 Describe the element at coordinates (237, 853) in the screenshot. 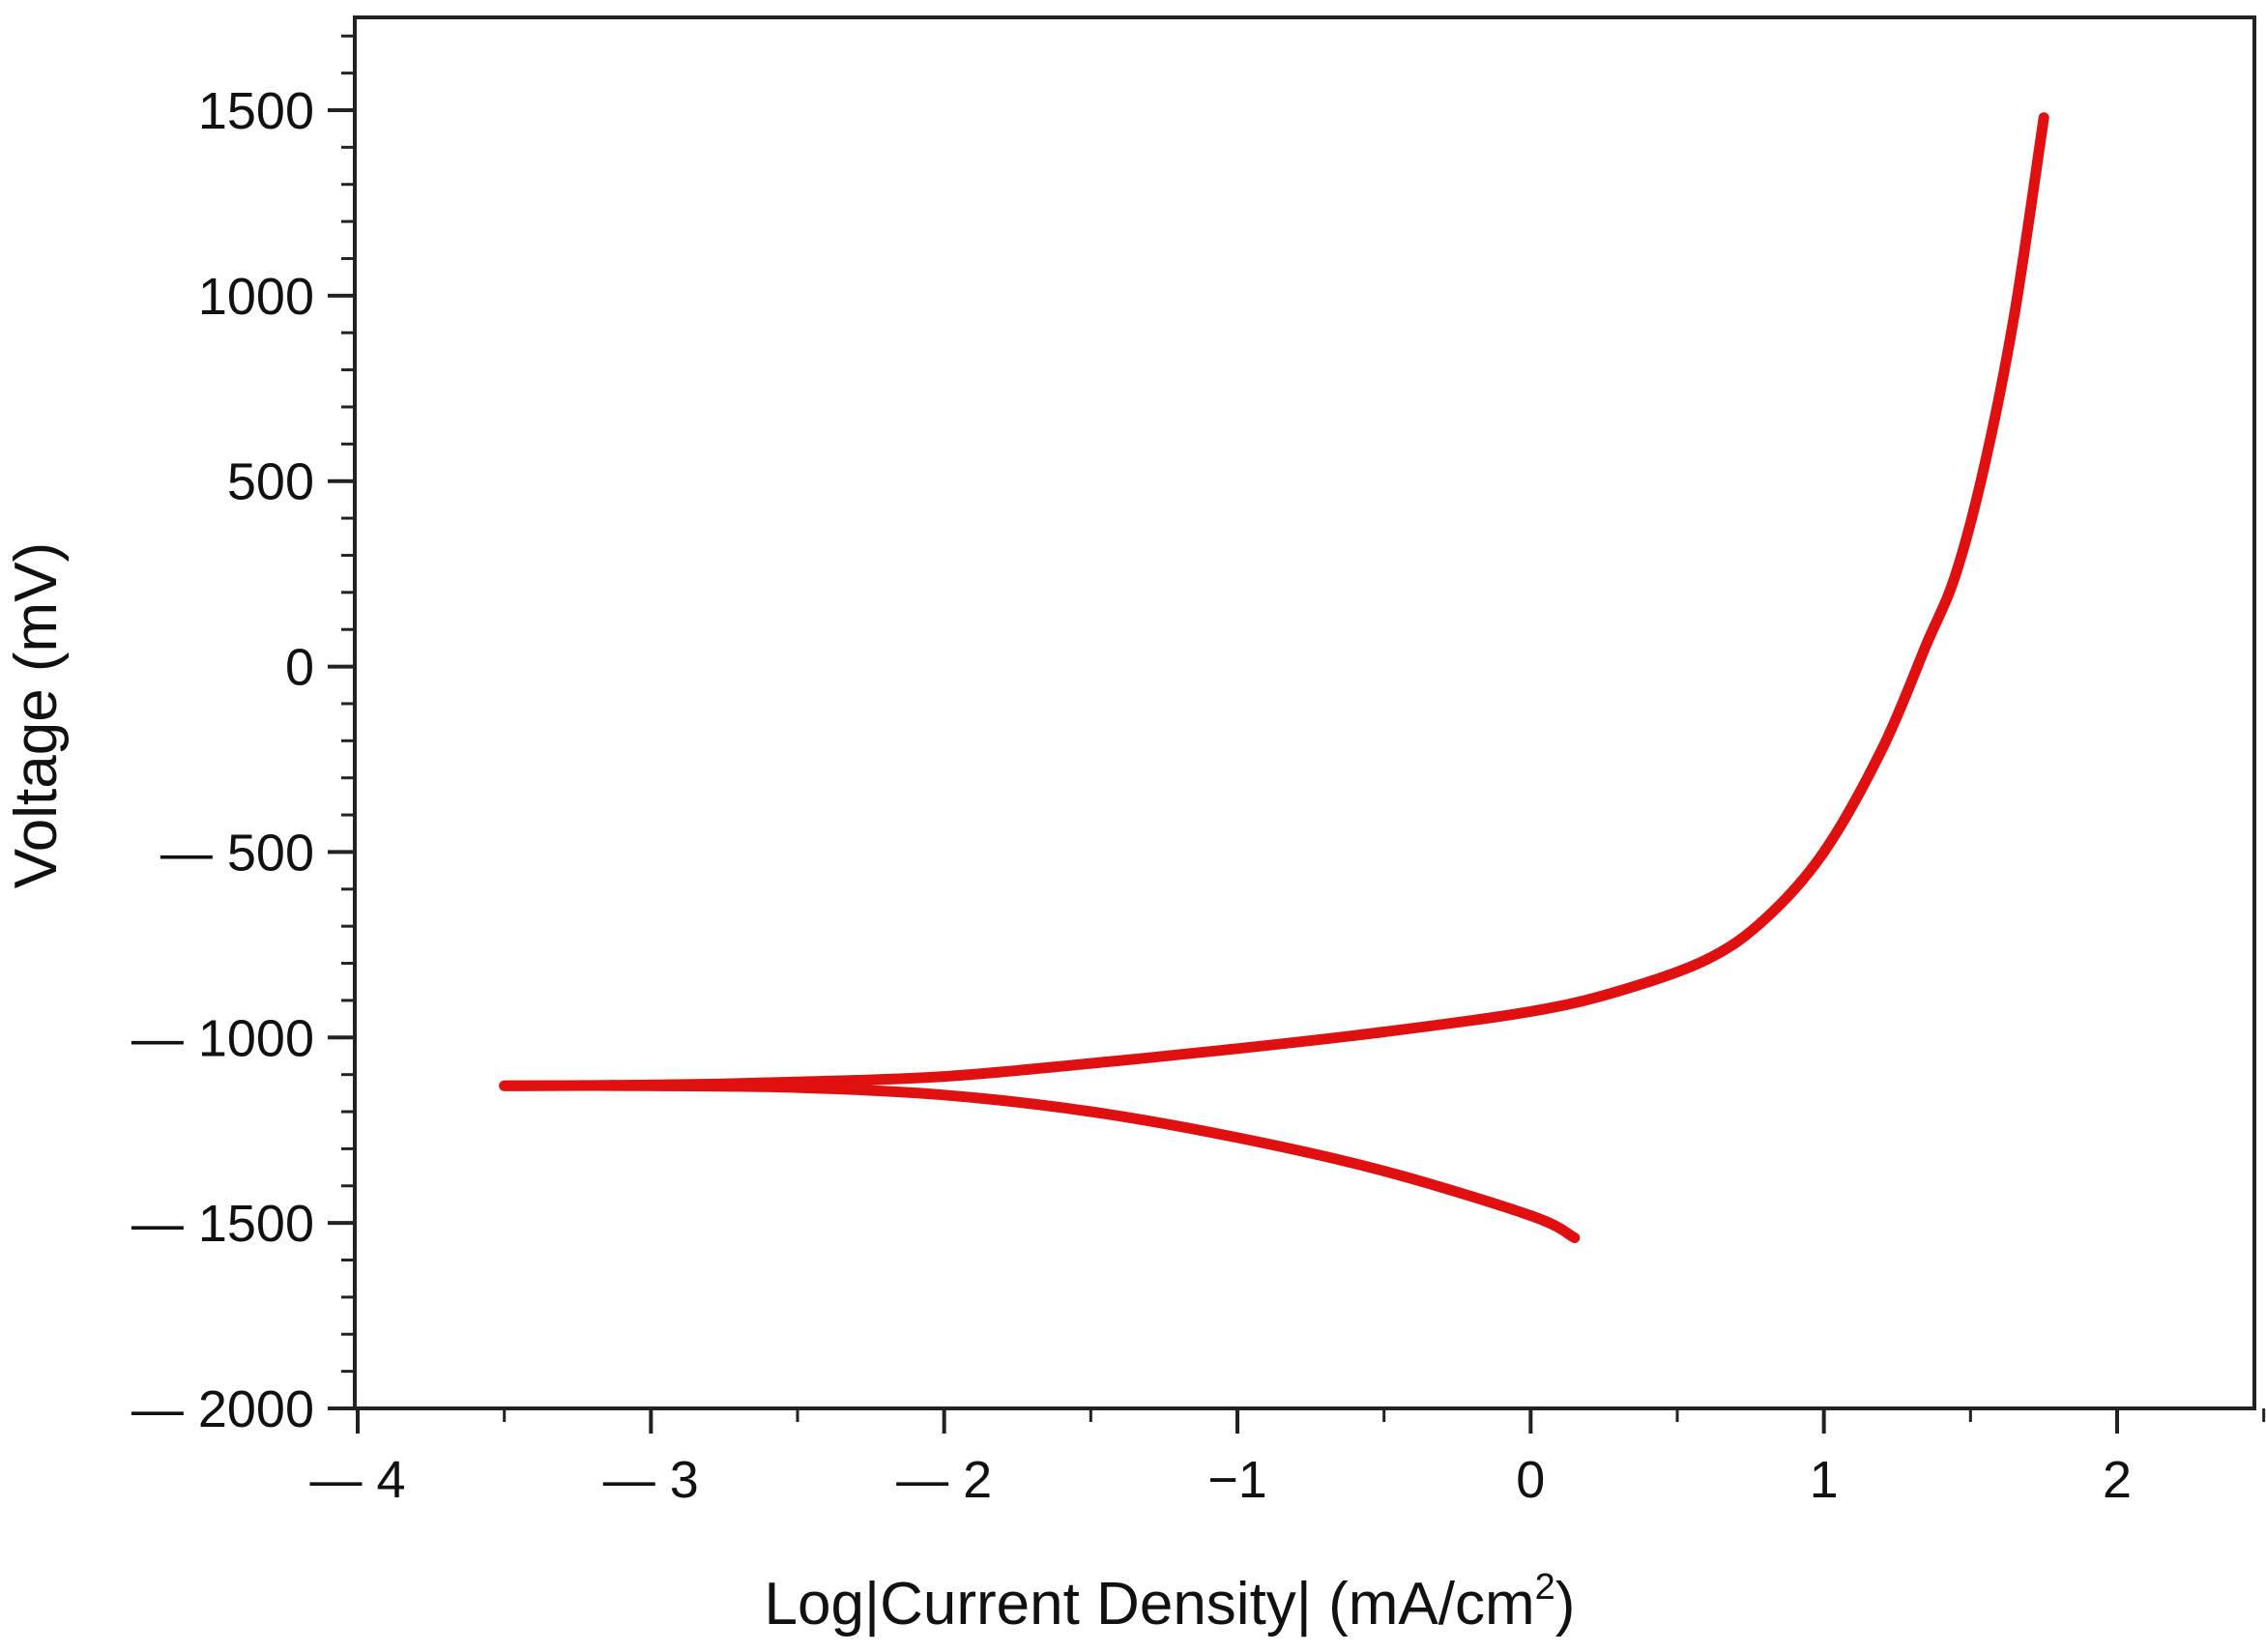

I see `y-tick-label: — 500` at that location.